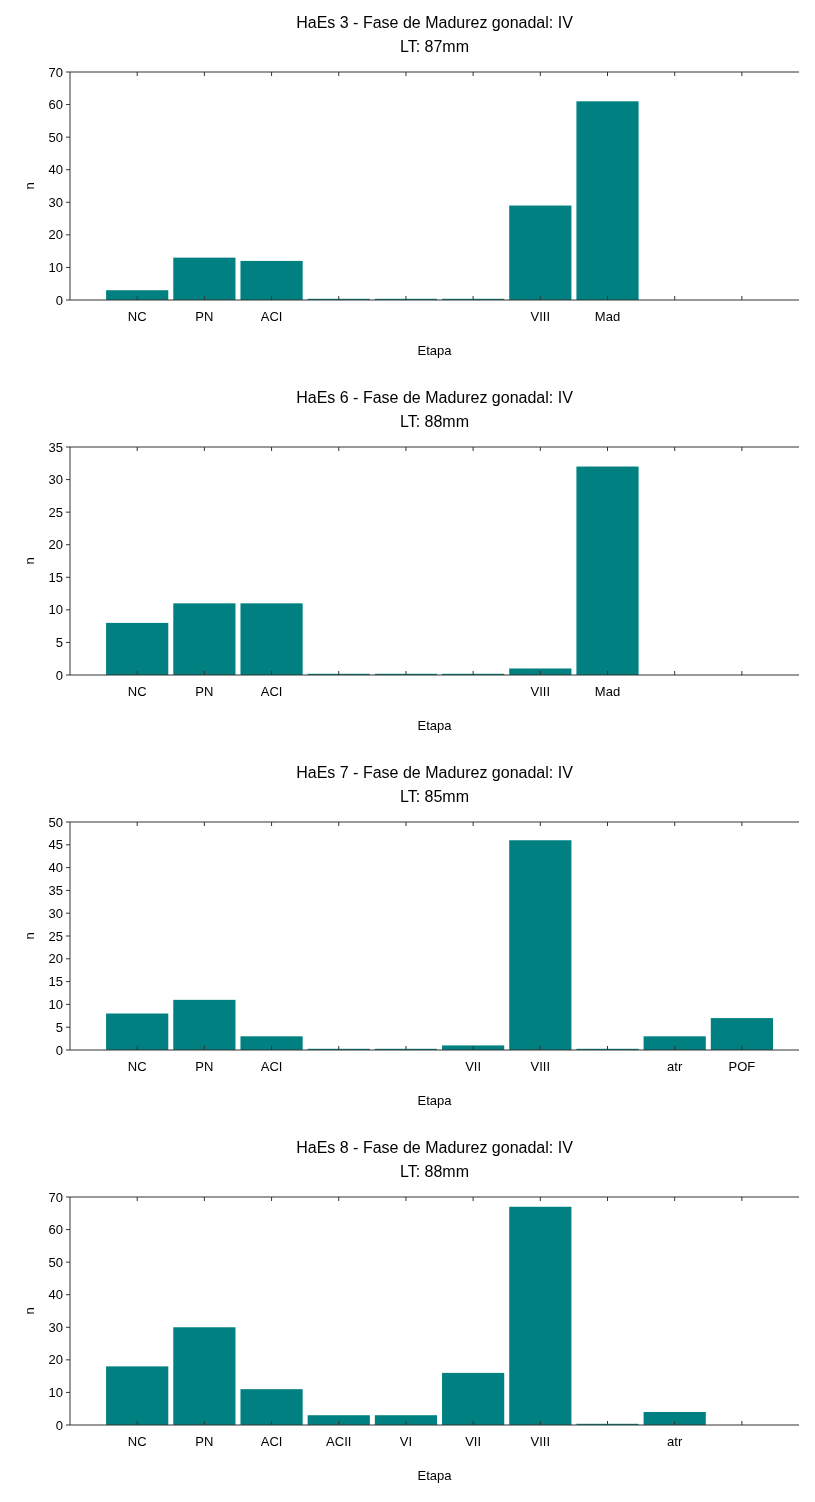  What do you see at coordinates (435, 772) in the screenshot?
I see `chart-title: HaEs 7 - Fase de Madurez gonadal: IV` at bounding box center [435, 772].